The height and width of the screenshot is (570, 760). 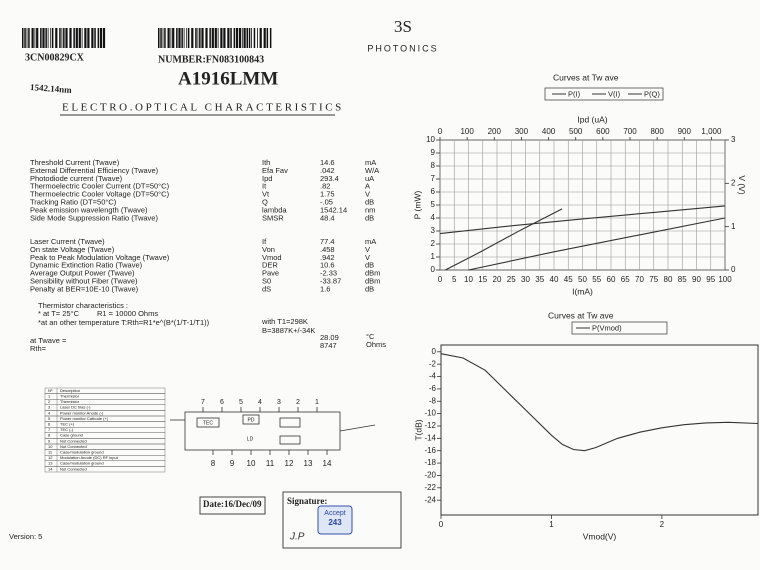 What do you see at coordinates (630, 131) in the screenshot?
I see `x2-tick-label: 700` at bounding box center [630, 131].